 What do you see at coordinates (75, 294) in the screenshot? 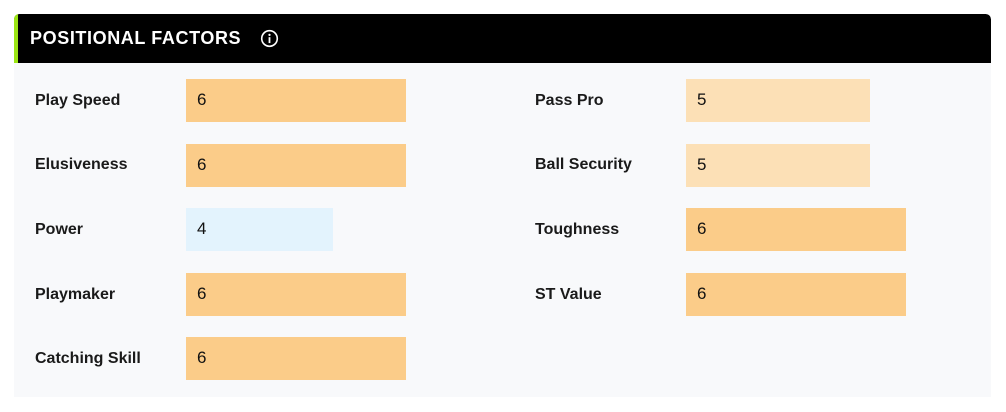
I see `factor-label: Playmaker` at bounding box center [75, 294].